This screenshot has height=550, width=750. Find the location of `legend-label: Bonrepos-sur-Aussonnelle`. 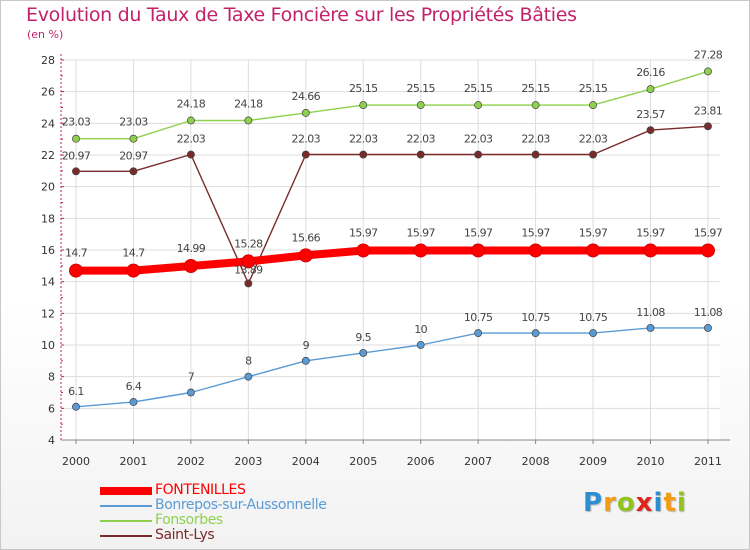

legend-label: Bonrepos-sur-Aussonnelle is located at coordinates (241, 505).